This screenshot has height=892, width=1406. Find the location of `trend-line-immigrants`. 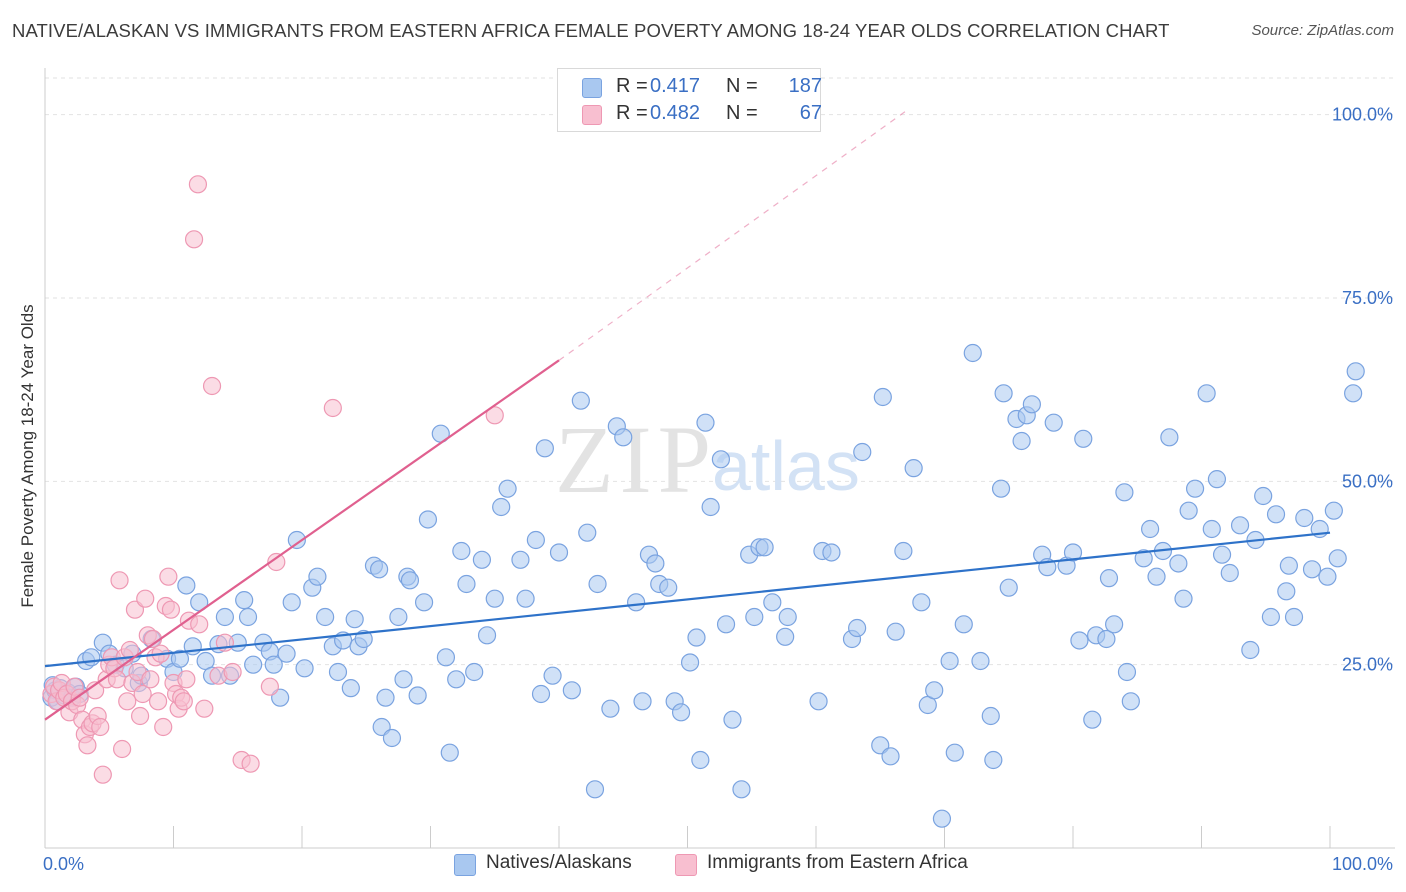

trend-line-immigrants is located at coordinates (302, 540).